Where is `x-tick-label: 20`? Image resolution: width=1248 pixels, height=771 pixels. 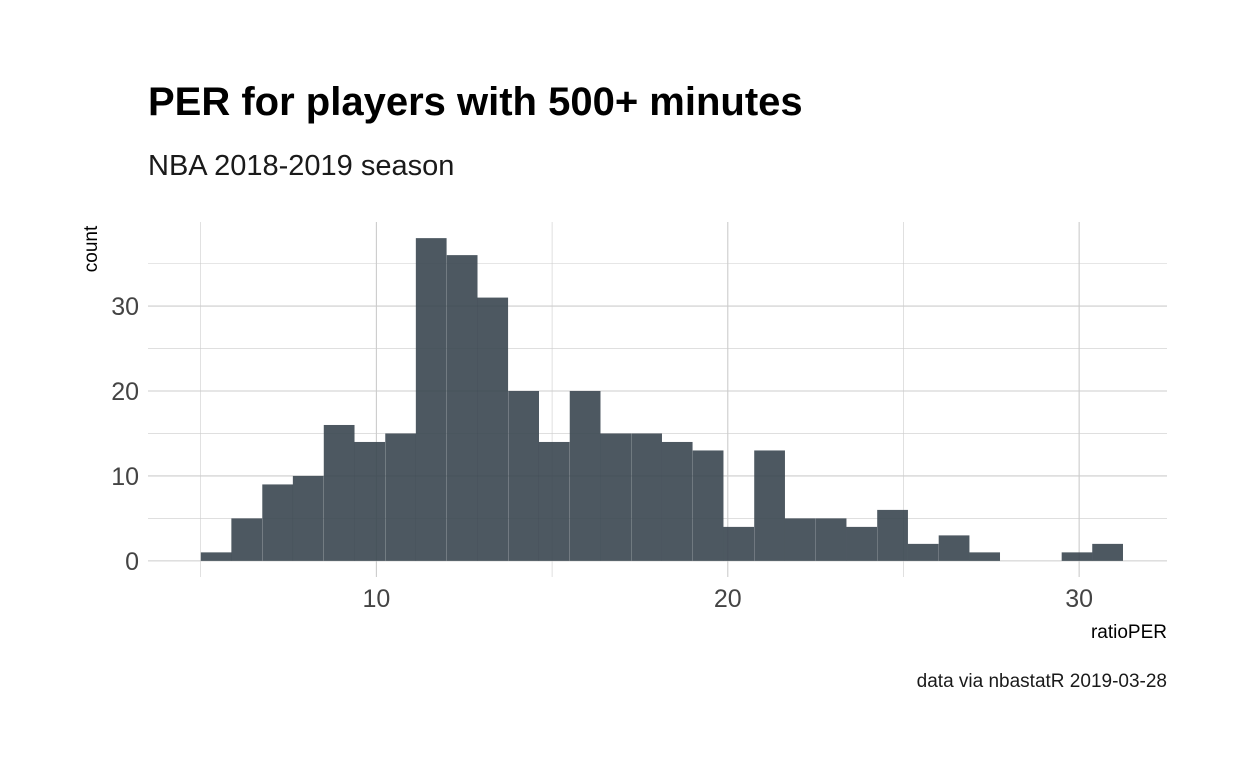 x-tick-label: 20 is located at coordinates (728, 599).